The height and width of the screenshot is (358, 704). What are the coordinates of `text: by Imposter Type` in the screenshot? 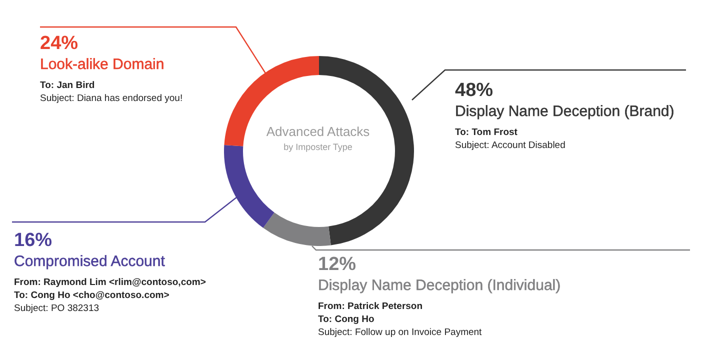 It's located at (318, 147).